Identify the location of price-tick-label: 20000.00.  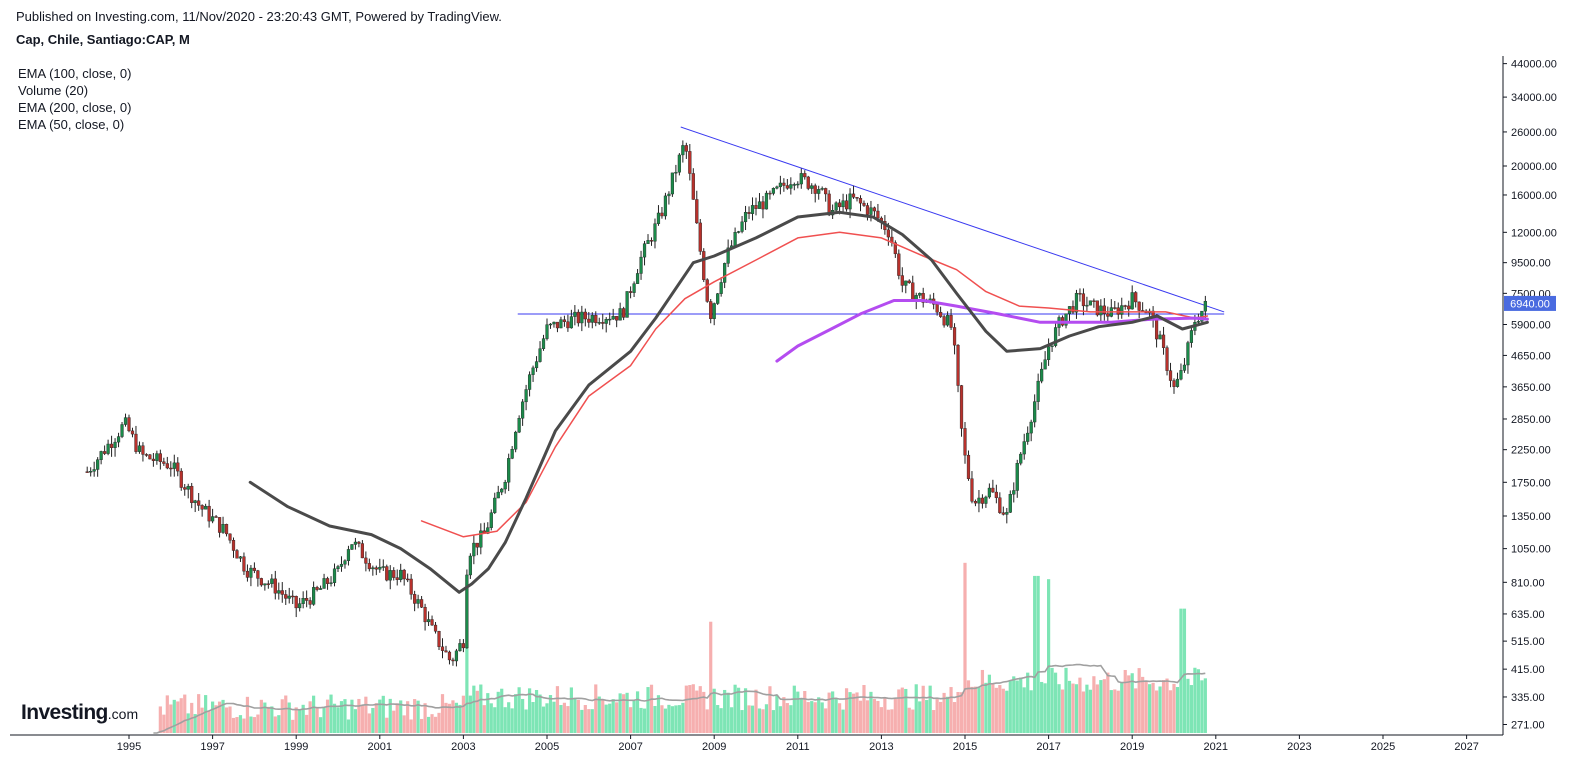
(1534, 167).